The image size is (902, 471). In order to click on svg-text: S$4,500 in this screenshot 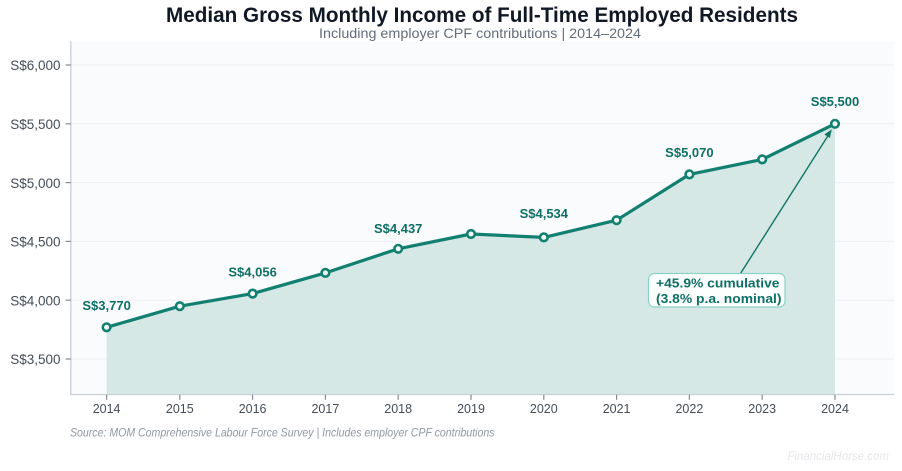, I will do `click(35, 242)`.